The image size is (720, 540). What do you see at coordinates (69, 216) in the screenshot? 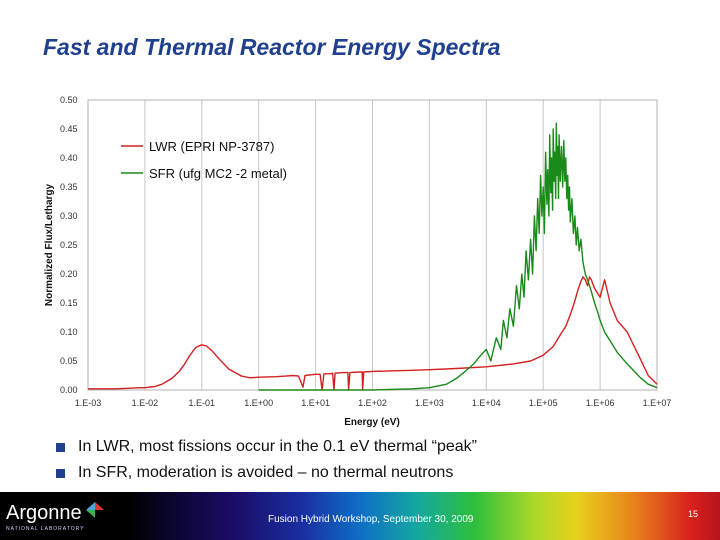
I see `y-tick-label: 0.30` at bounding box center [69, 216].